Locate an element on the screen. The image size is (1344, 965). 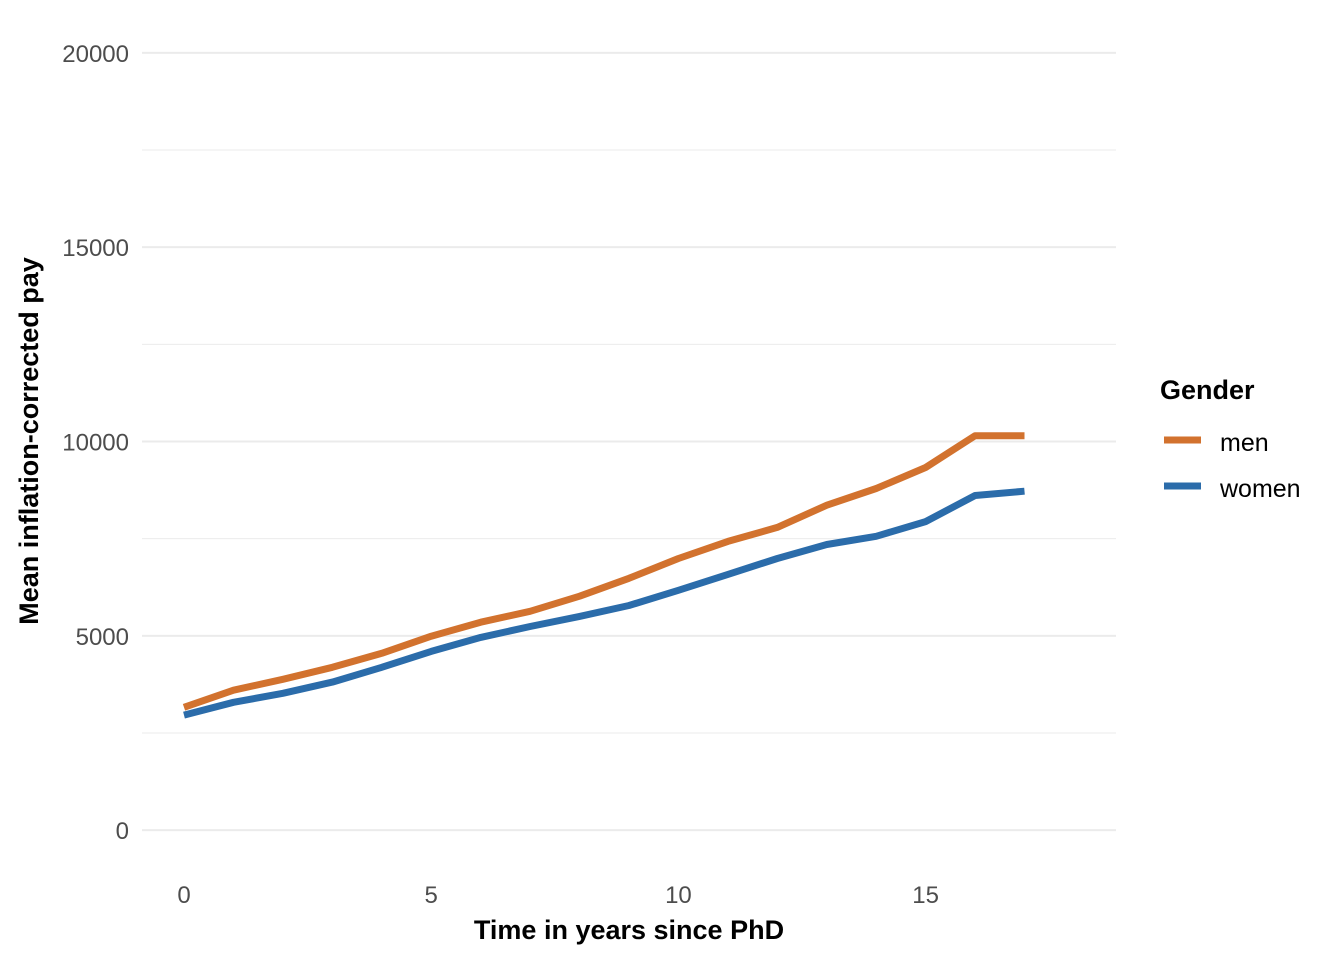
y-tick-label: 10000 is located at coordinates (95, 443).